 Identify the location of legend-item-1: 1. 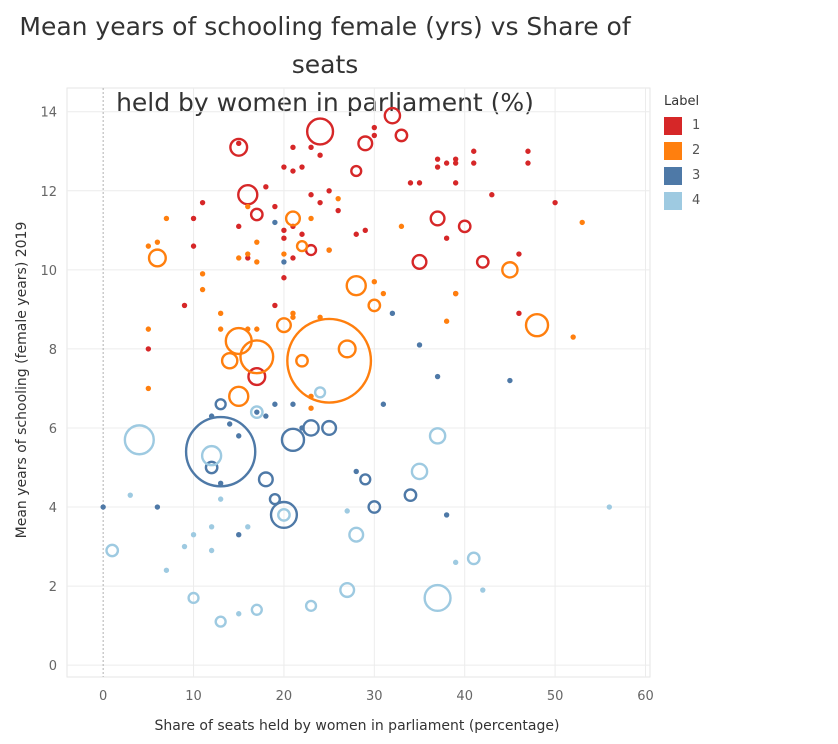
(682, 125).